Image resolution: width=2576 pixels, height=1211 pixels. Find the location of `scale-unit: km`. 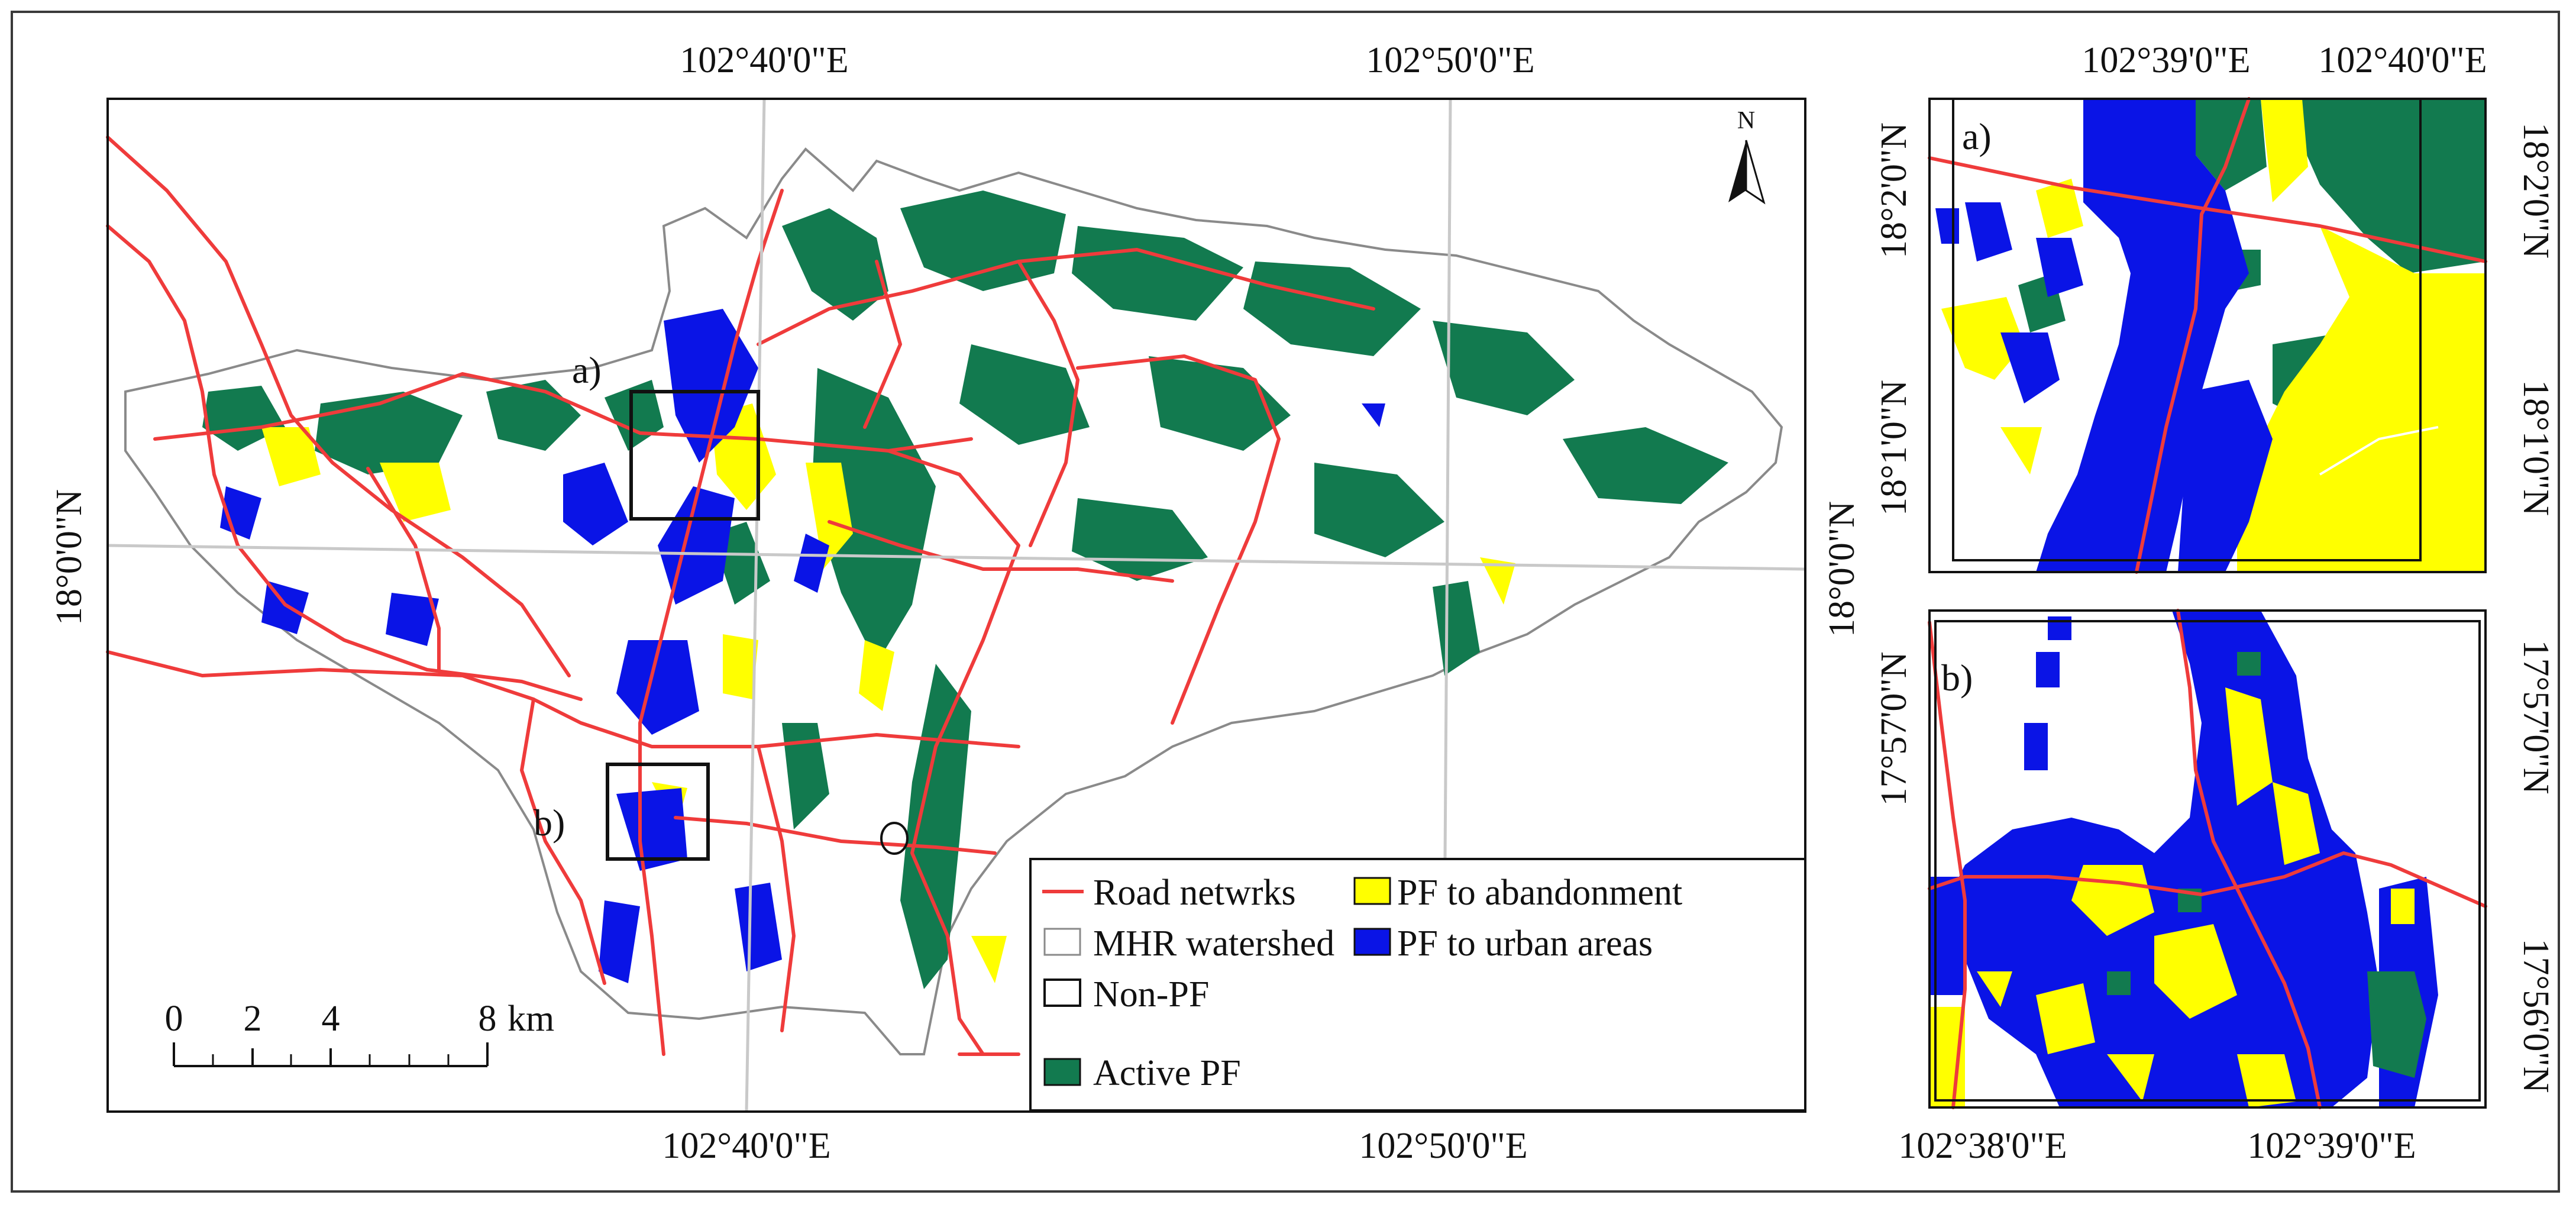

scale-unit: km is located at coordinates (531, 1019).